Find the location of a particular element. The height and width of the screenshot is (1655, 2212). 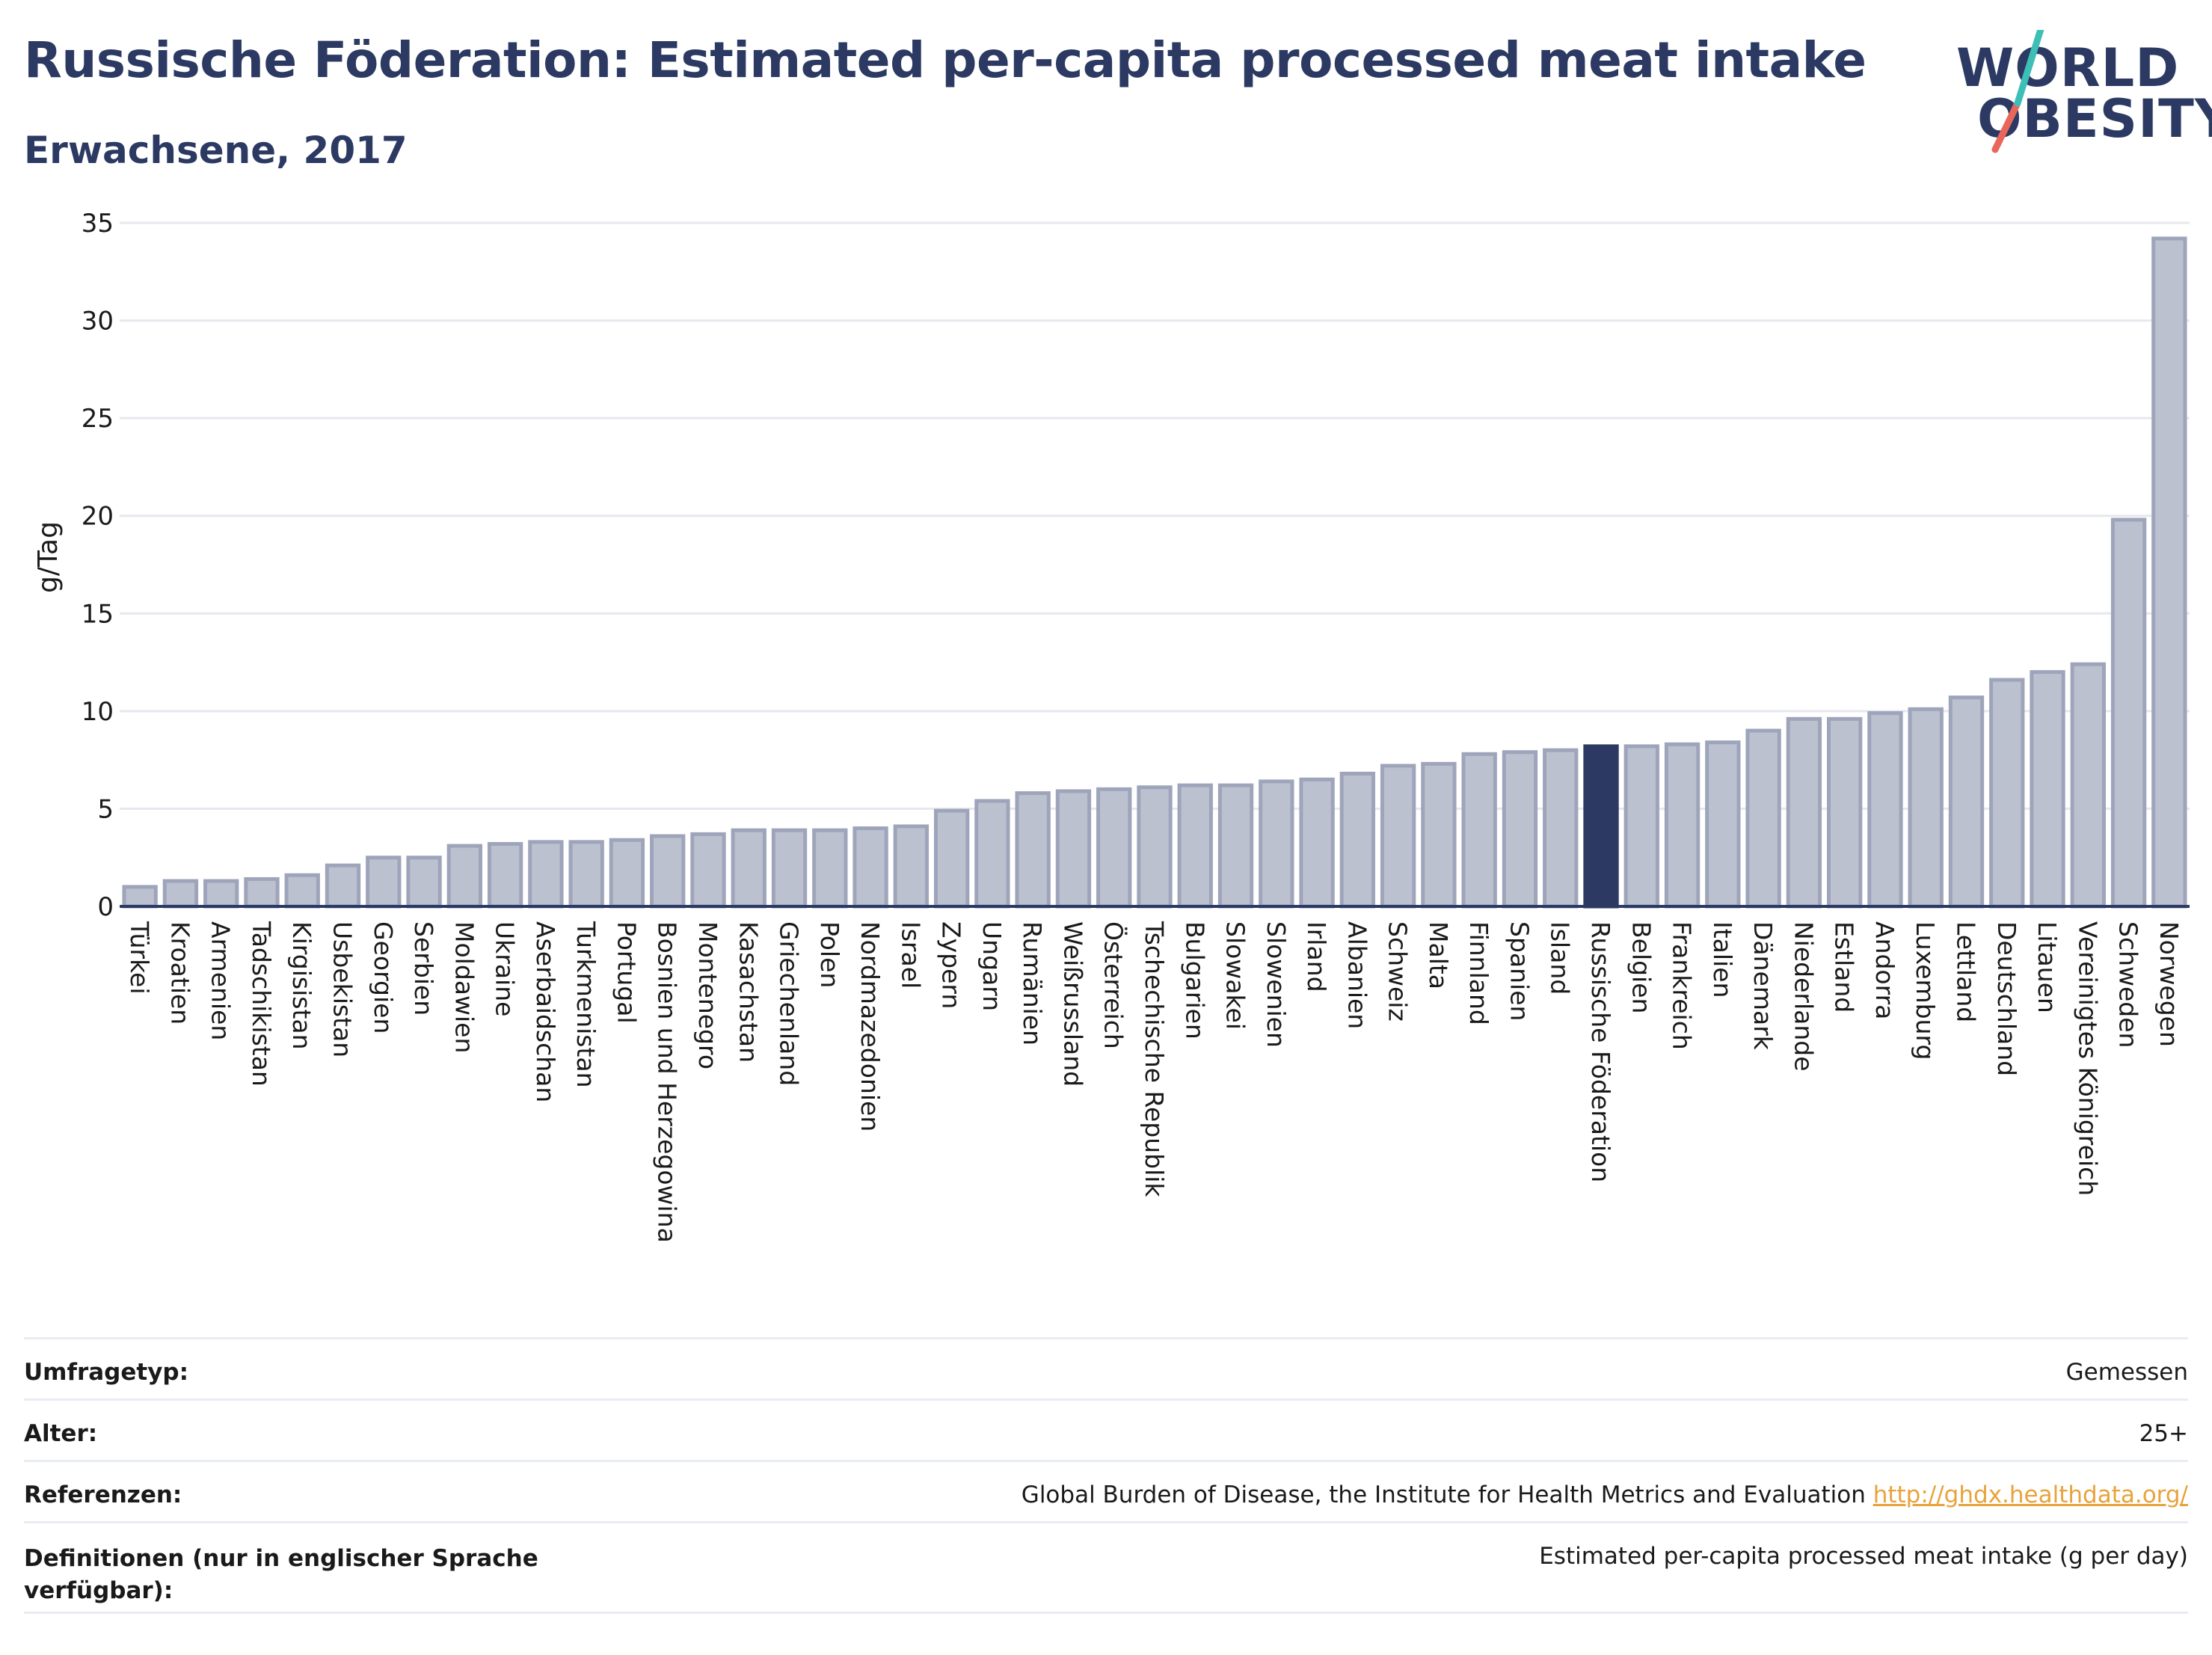

x-tick-label: Spanien is located at coordinates (1519, 971).